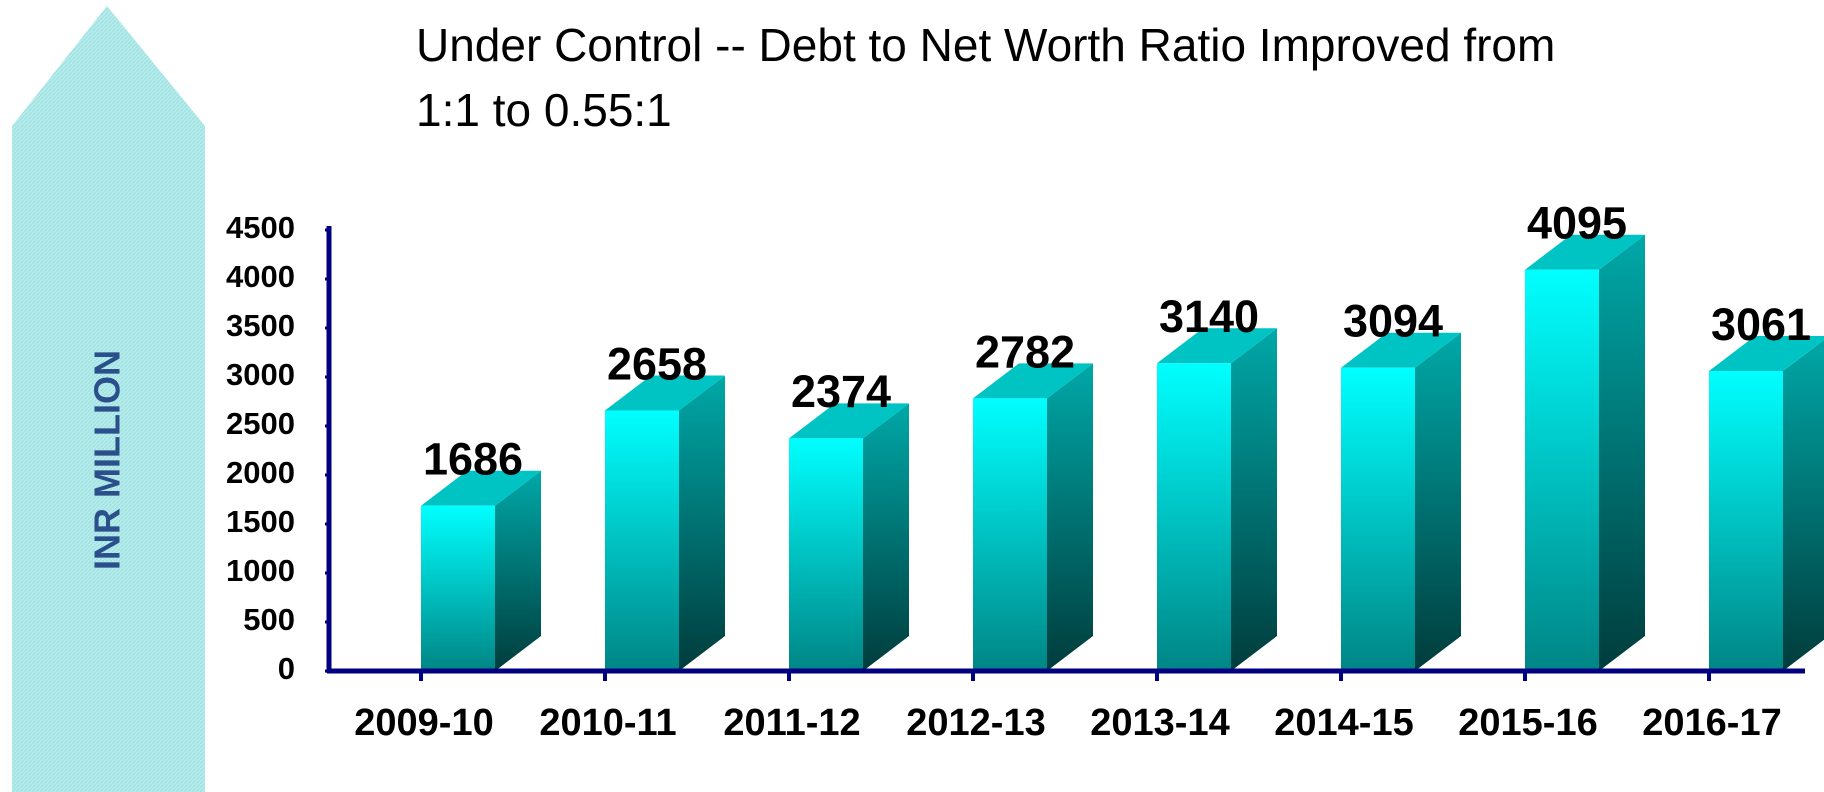 Image resolution: width=1824 pixels, height=792 pixels. Describe the element at coordinates (1577, 223) in the screenshot. I see `data-label: 4095` at that location.